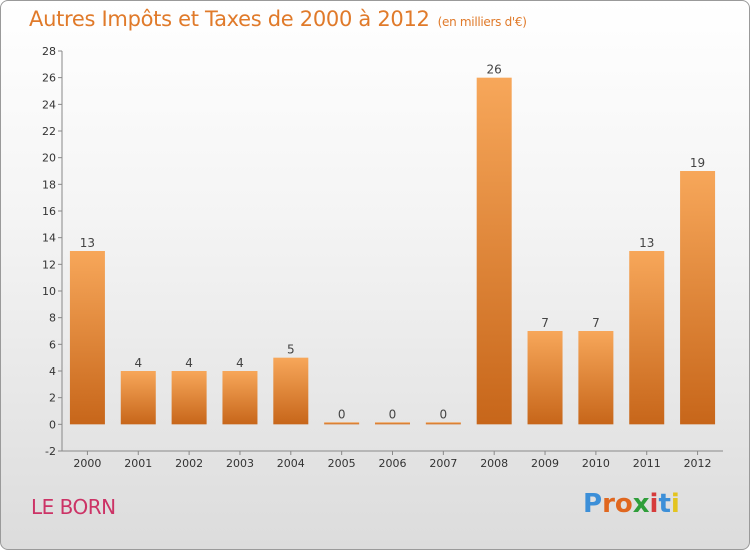 This screenshot has width=750, height=550. Describe the element at coordinates (545, 323) in the screenshot. I see `data-label-2009: 7` at that location.